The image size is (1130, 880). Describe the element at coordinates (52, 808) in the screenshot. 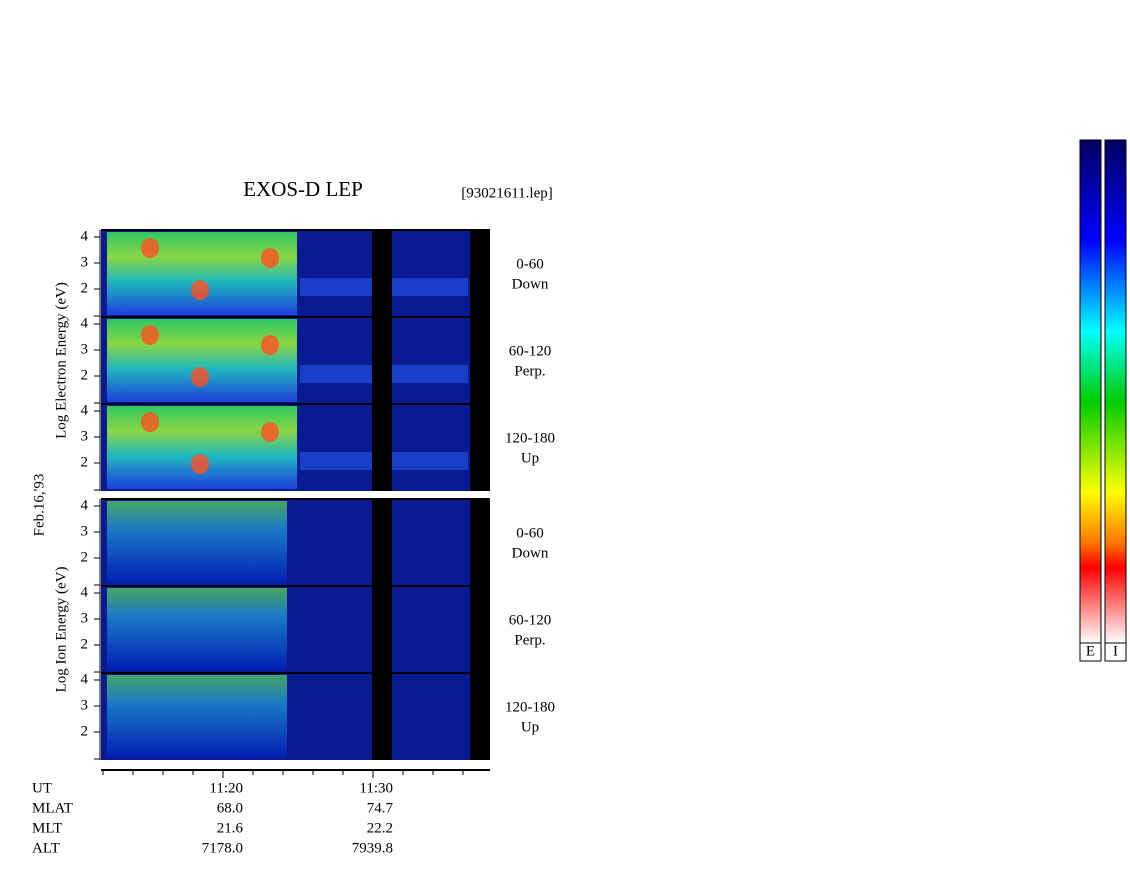

I see `orbit-label: MLAT` at that location.